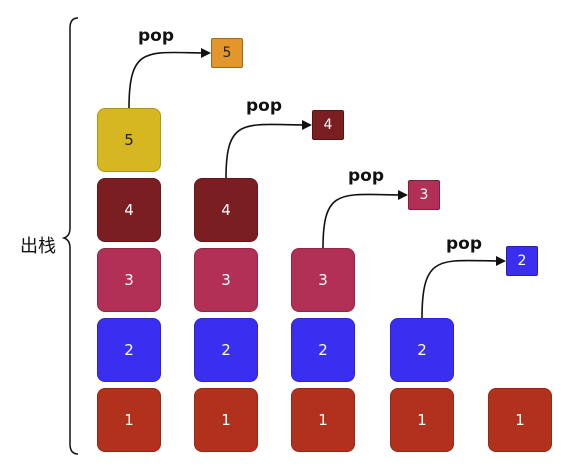  I want to click on stack-1-block-2: 2, so click(129, 350).